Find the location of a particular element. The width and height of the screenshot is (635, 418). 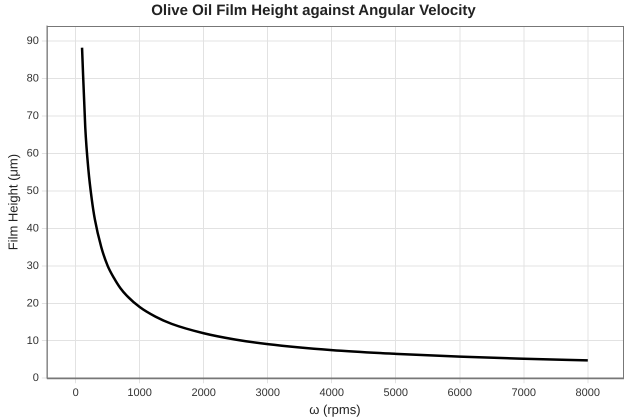

y-axis-title: Film Height (μm) is located at coordinates (12, 202).